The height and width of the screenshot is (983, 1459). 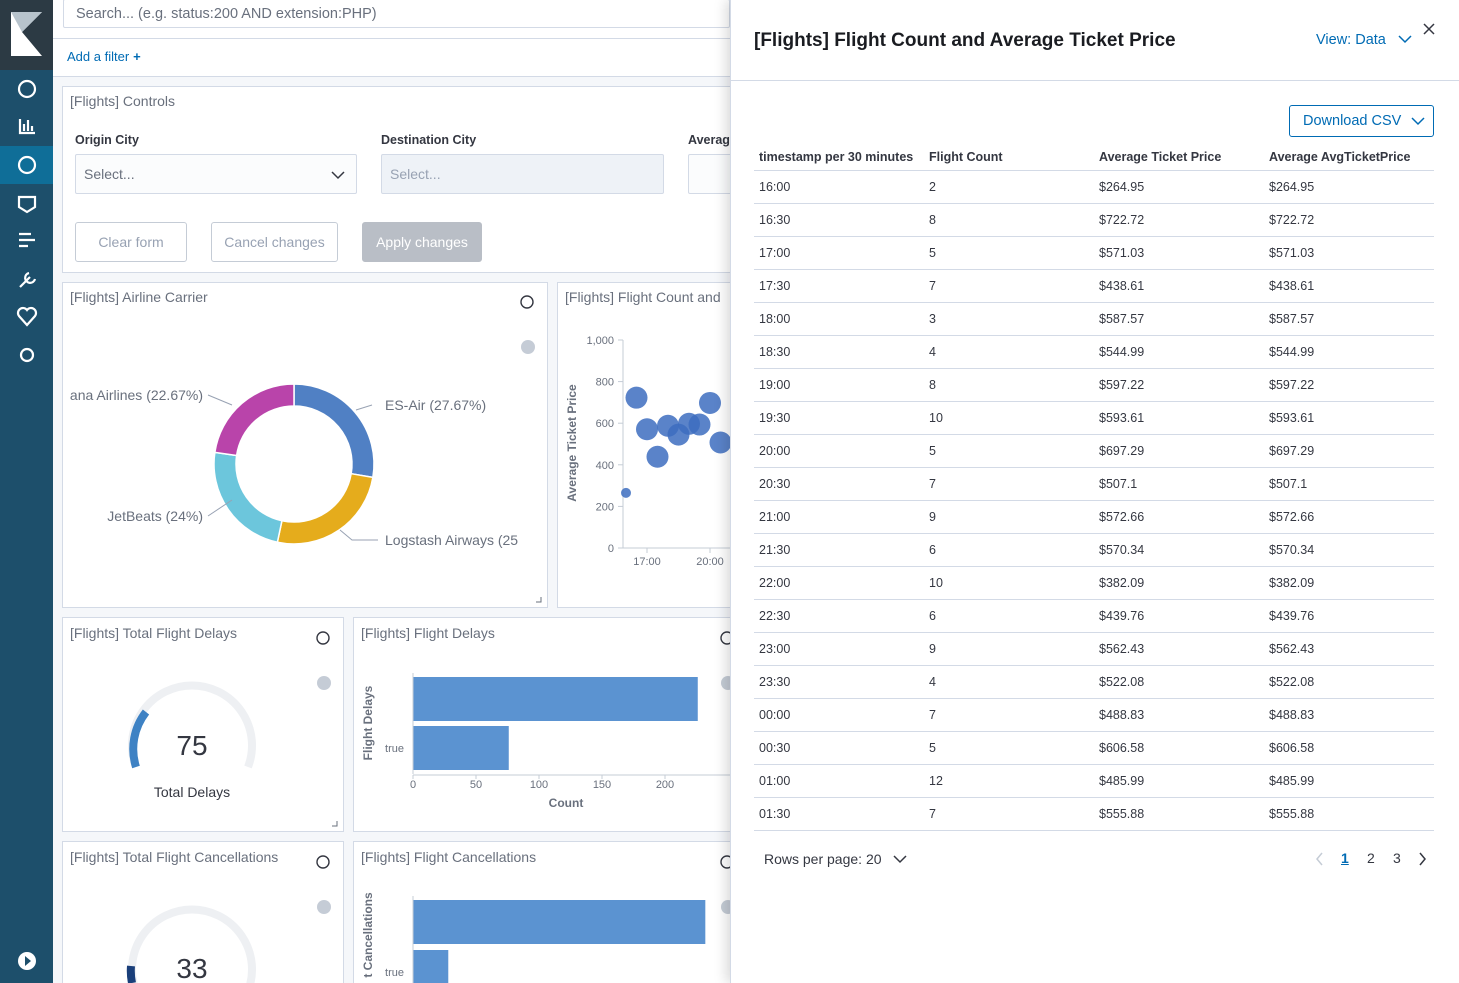 What do you see at coordinates (1122, 352) in the screenshot?
I see `table-cell: $544.99` at bounding box center [1122, 352].